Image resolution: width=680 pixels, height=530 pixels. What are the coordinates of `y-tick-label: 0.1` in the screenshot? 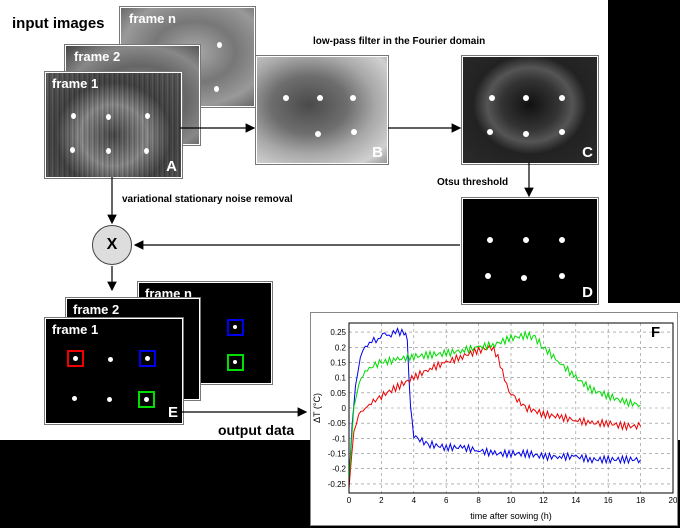 It's located at (341, 378).